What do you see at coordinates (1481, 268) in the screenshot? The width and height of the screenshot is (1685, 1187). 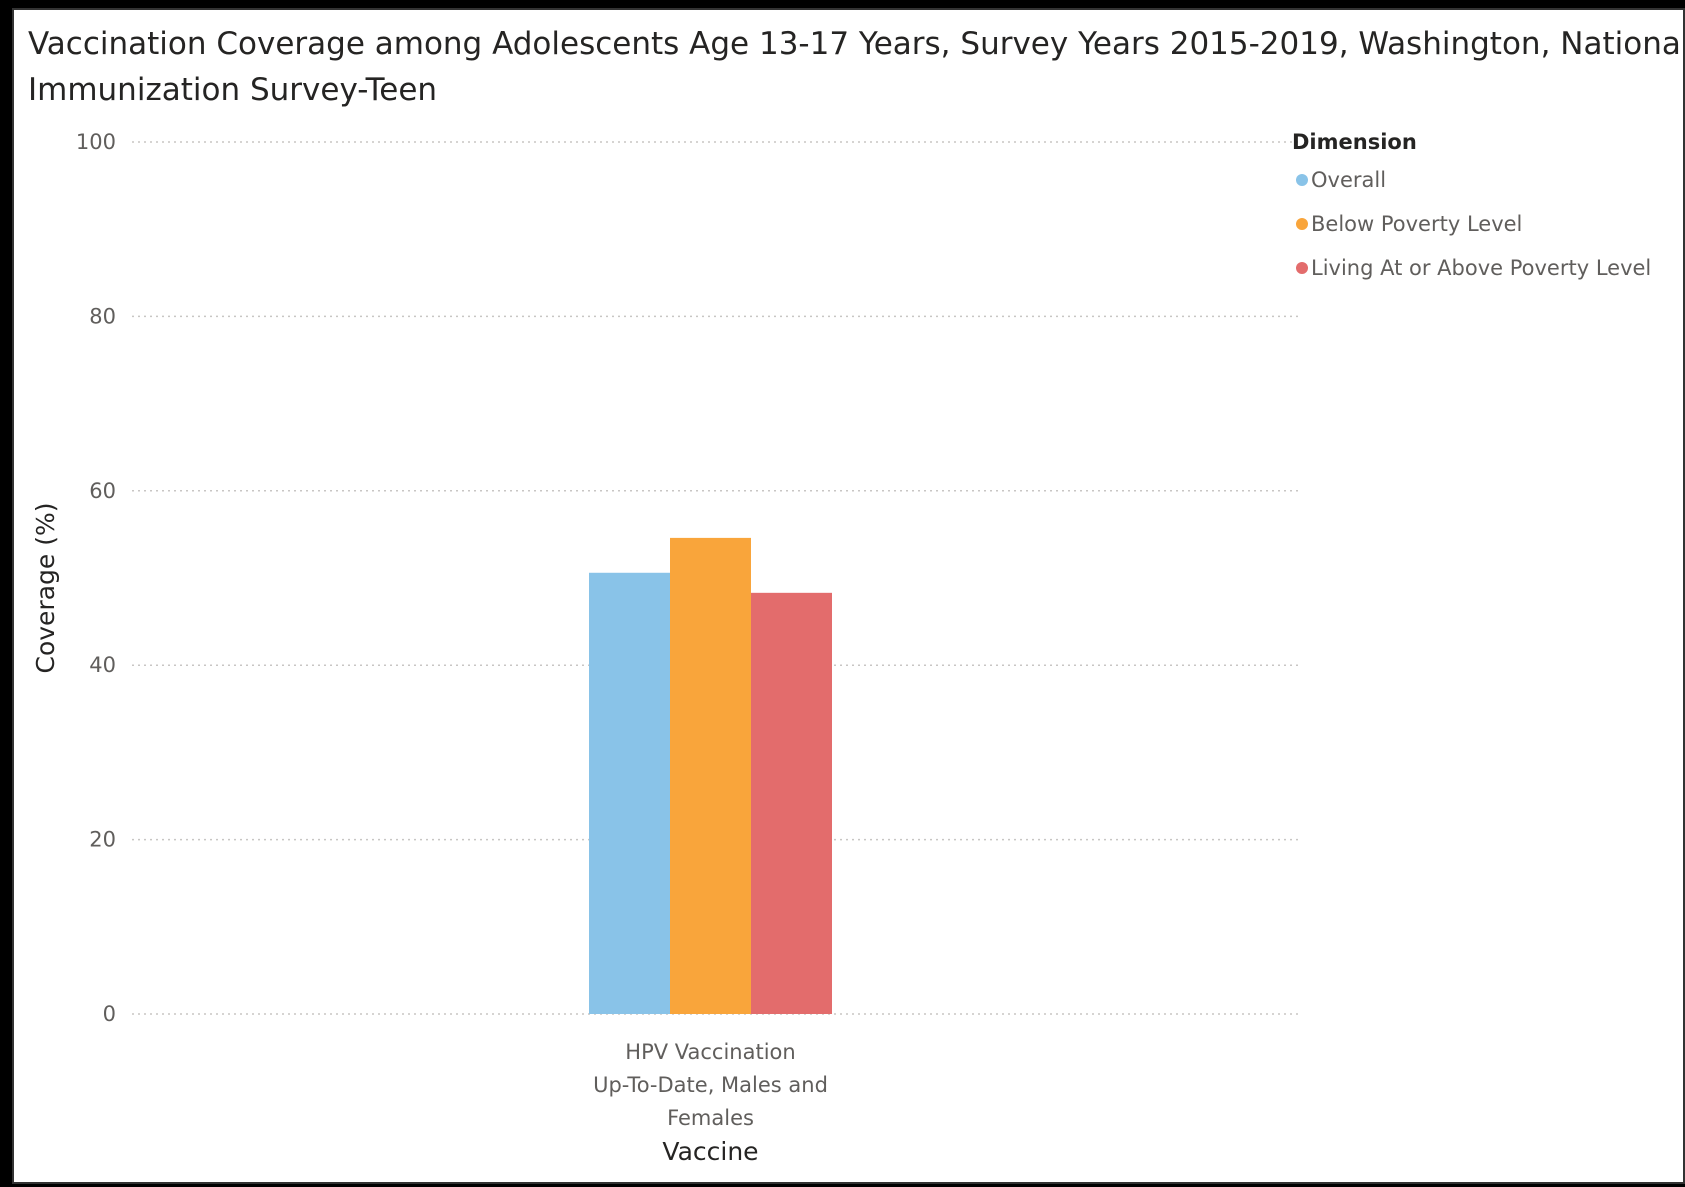 I see `legend-item-label: Living At or Above Poverty Level` at bounding box center [1481, 268].